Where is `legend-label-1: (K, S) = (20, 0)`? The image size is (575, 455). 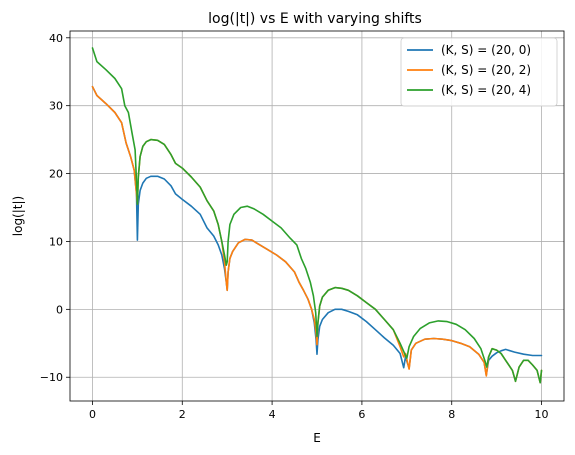 legend-label-1: (K, S) = (20, 0) is located at coordinates (486, 50).